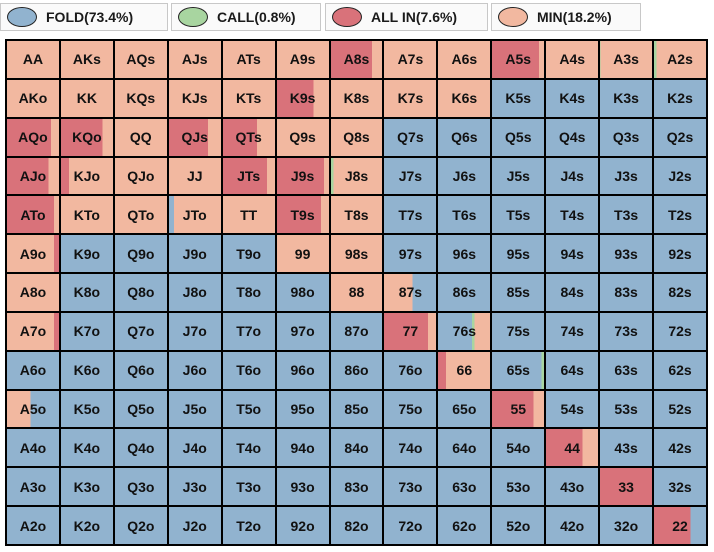 Image resolution: width=714 pixels, height=552 pixels. What do you see at coordinates (626, 370) in the screenshot?
I see `hand-cell-63s: 63s` at bounding box center [626, 370].